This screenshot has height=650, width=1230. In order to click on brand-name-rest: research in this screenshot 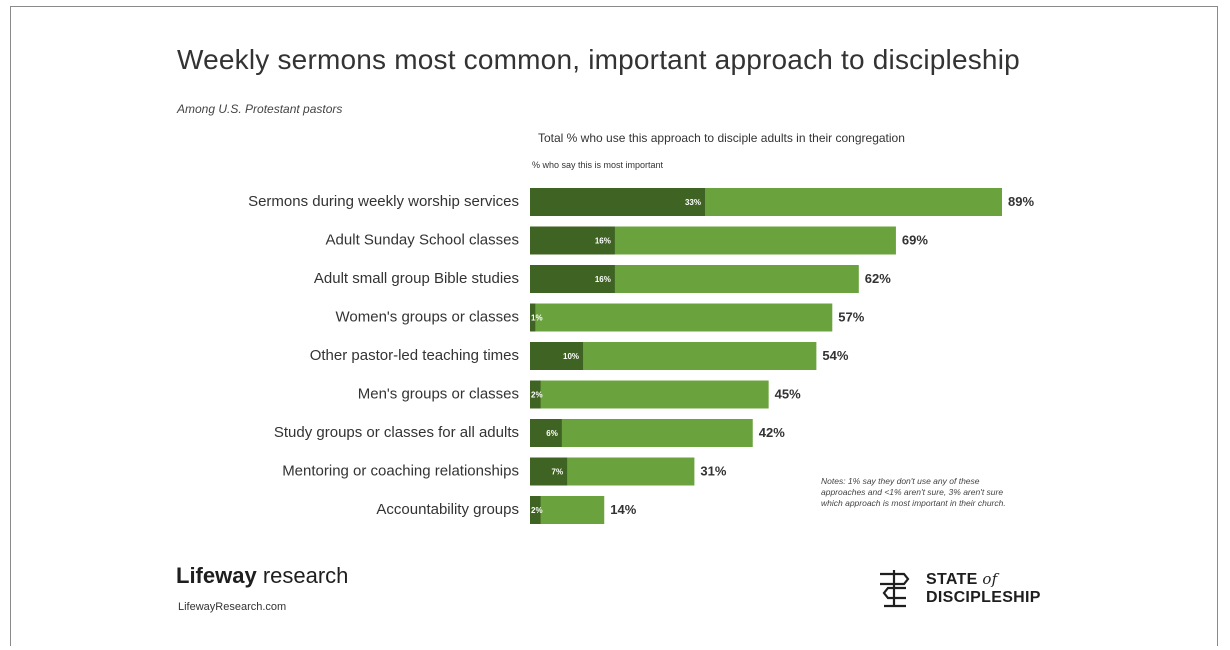, I will do `click(302, 575)`.